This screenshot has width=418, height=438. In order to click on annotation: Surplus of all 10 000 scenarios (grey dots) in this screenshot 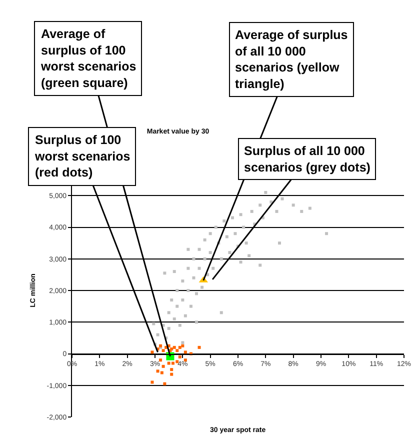, I will do `click(307, 159)`.